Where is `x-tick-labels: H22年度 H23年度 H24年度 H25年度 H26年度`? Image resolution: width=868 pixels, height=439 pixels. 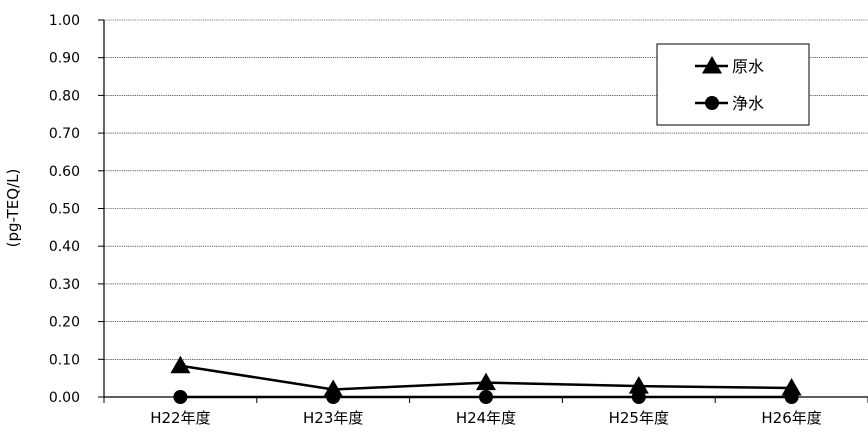
x-tick-labels: H22年度 H23年度 H24年度 H25年度 H26年度 is located at coordinates (486, 418).